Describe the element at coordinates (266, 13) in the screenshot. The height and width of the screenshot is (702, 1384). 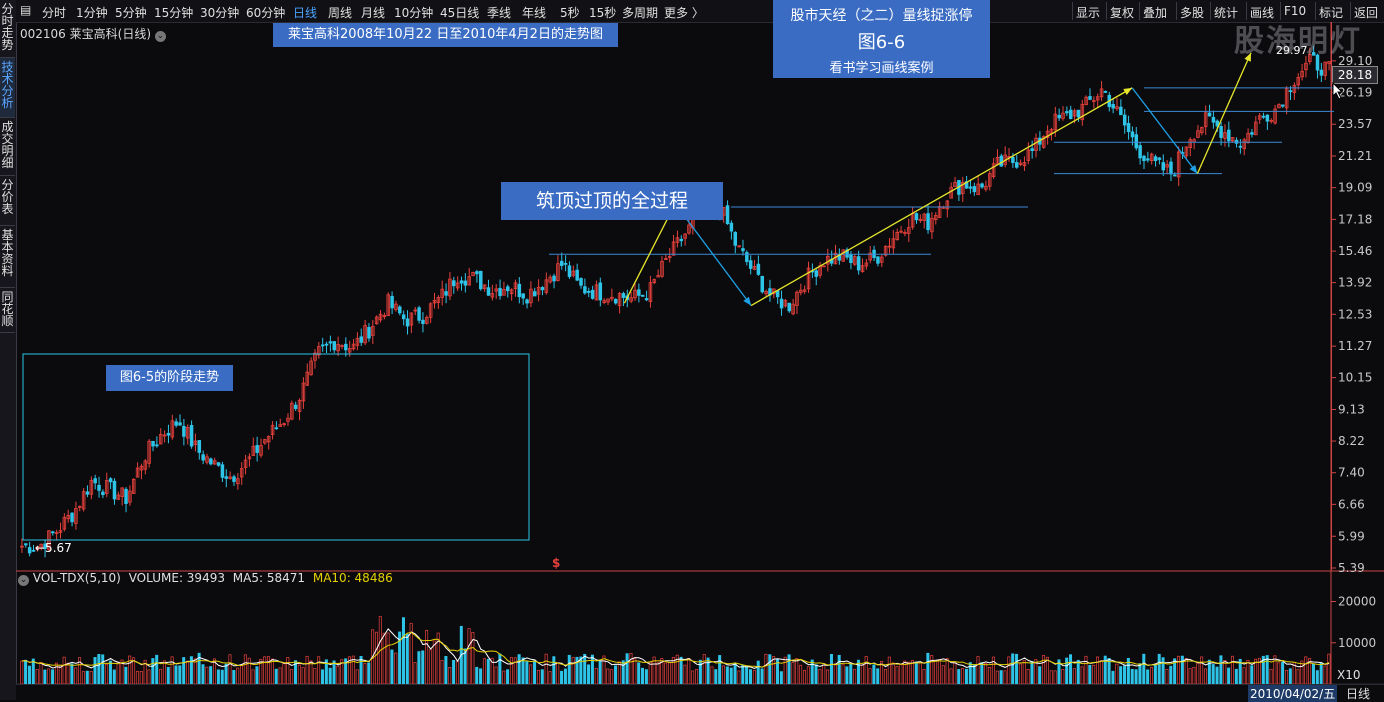
I see `toolbar-period-5: 60分钟` at that location.